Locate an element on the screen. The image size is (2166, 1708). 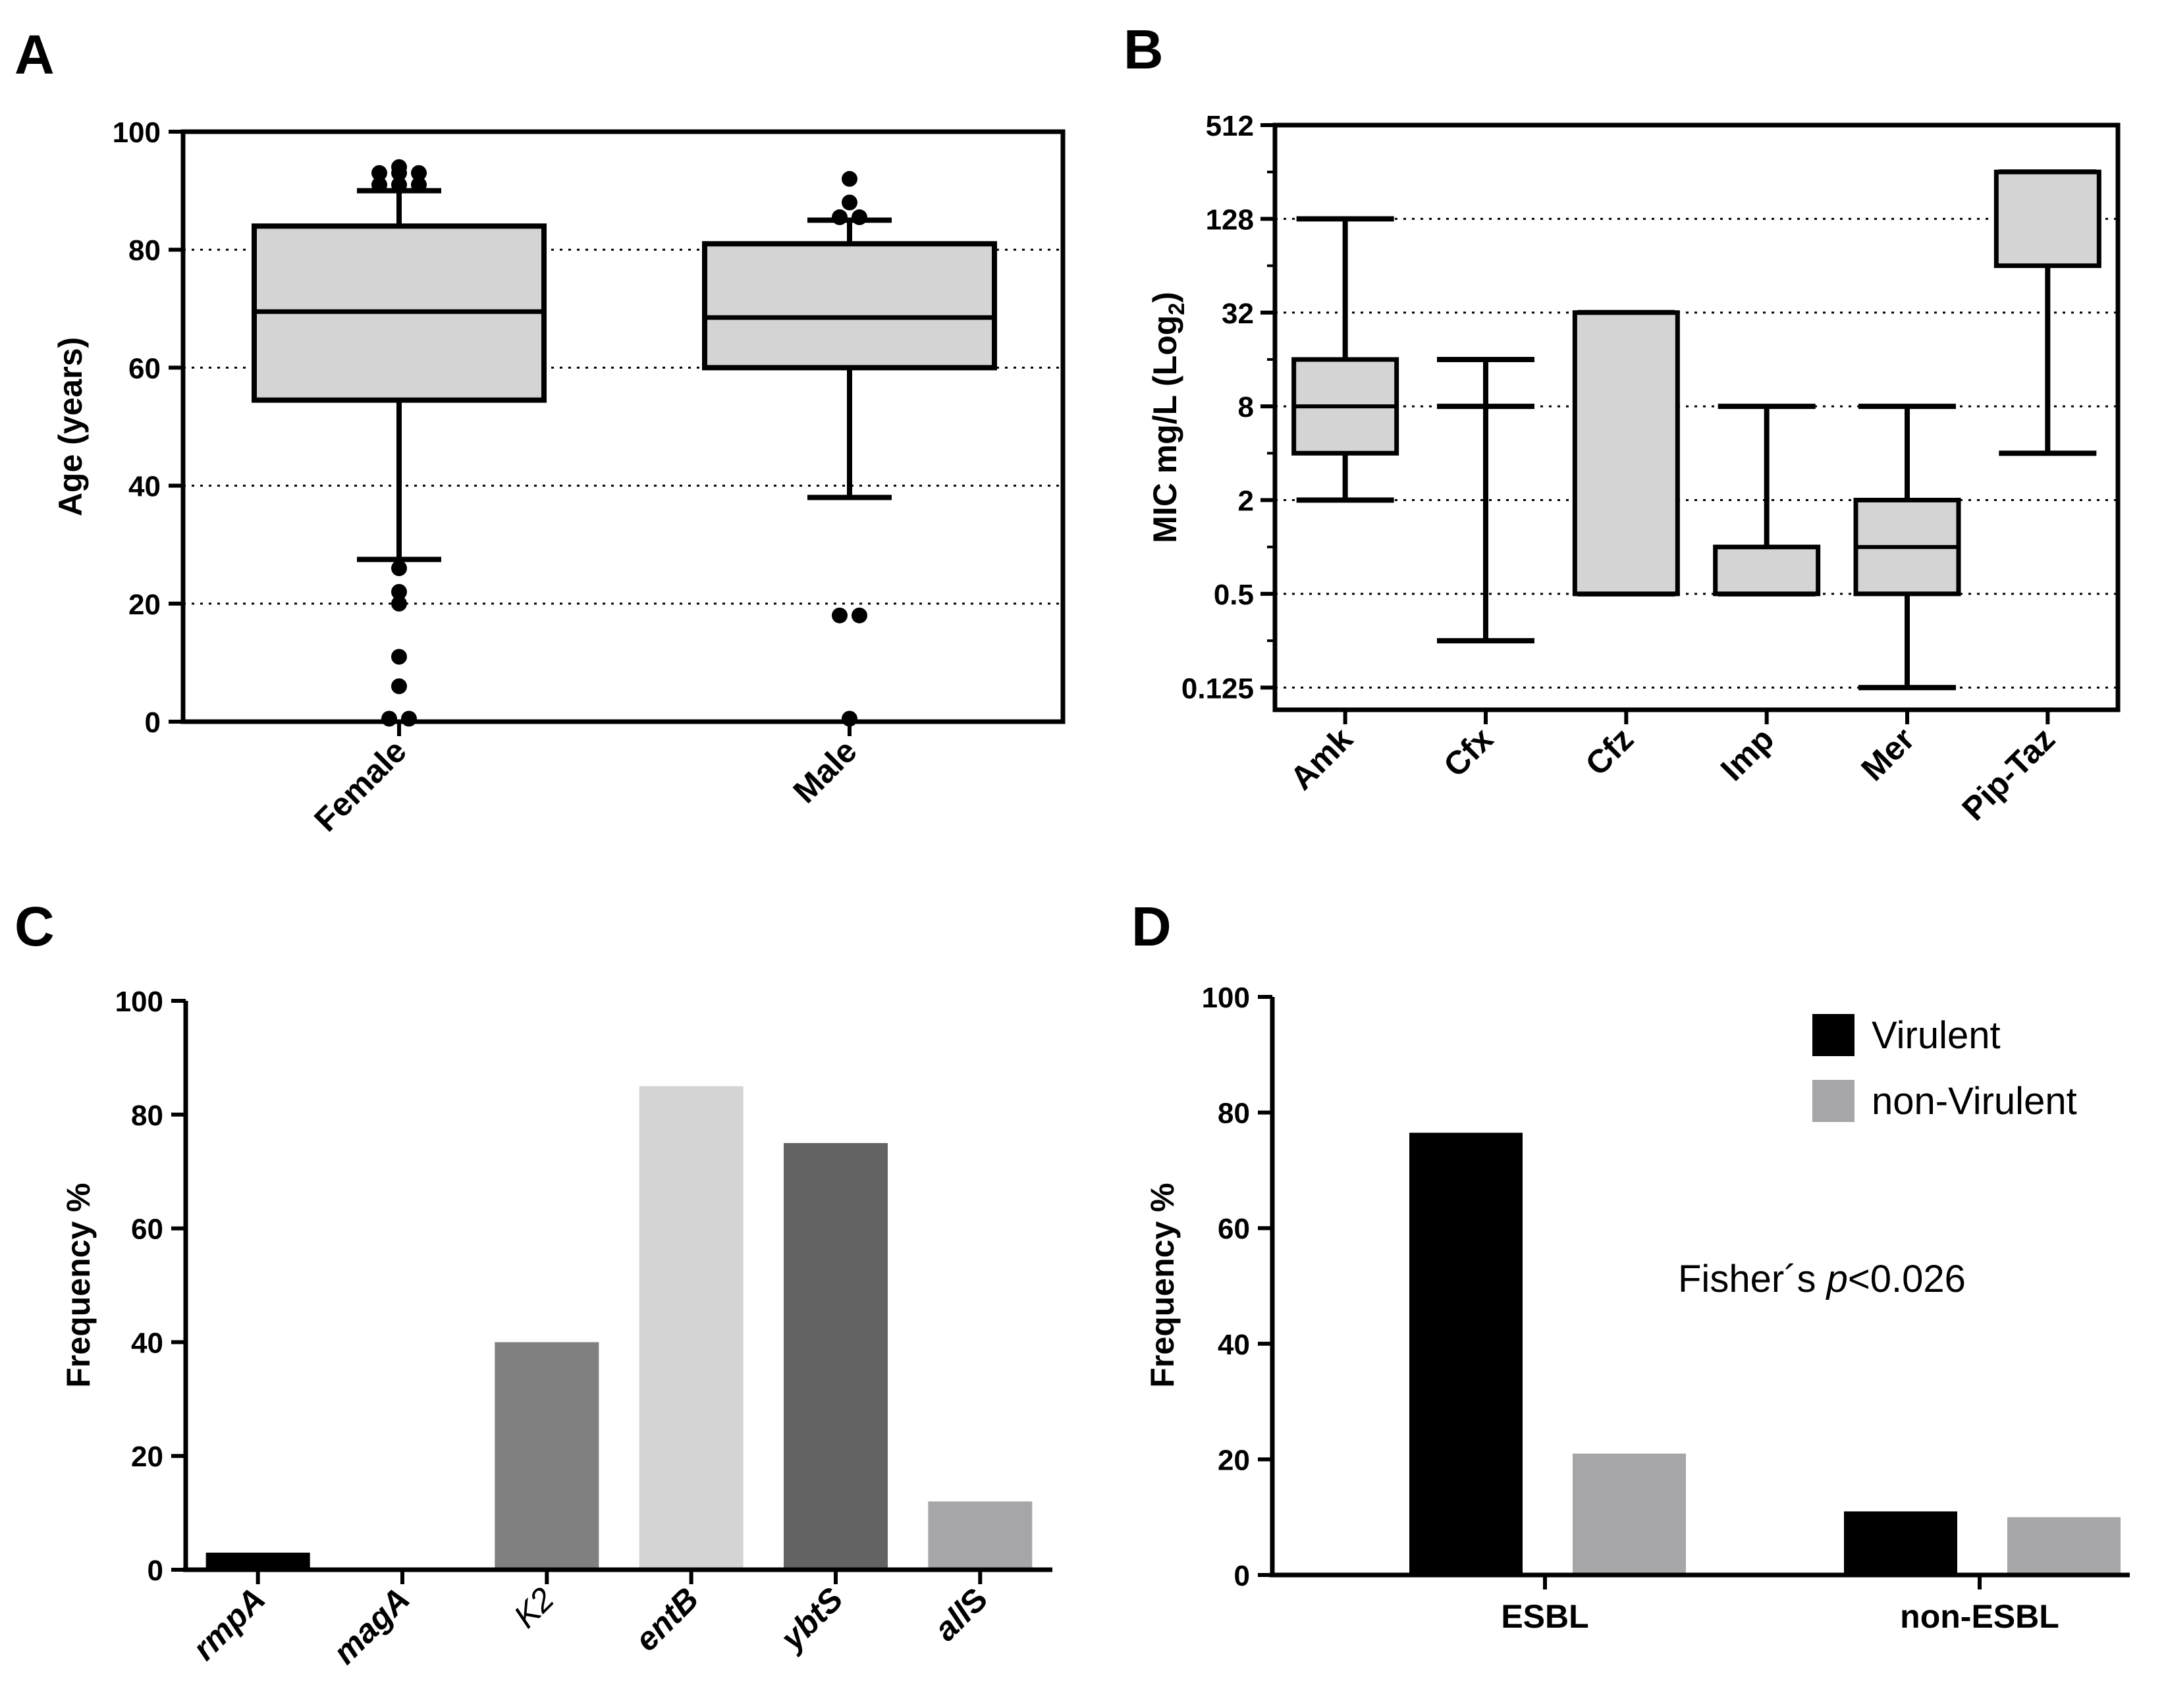
panel-c-xtick-label: magA is located at coordinates (372, 1626).